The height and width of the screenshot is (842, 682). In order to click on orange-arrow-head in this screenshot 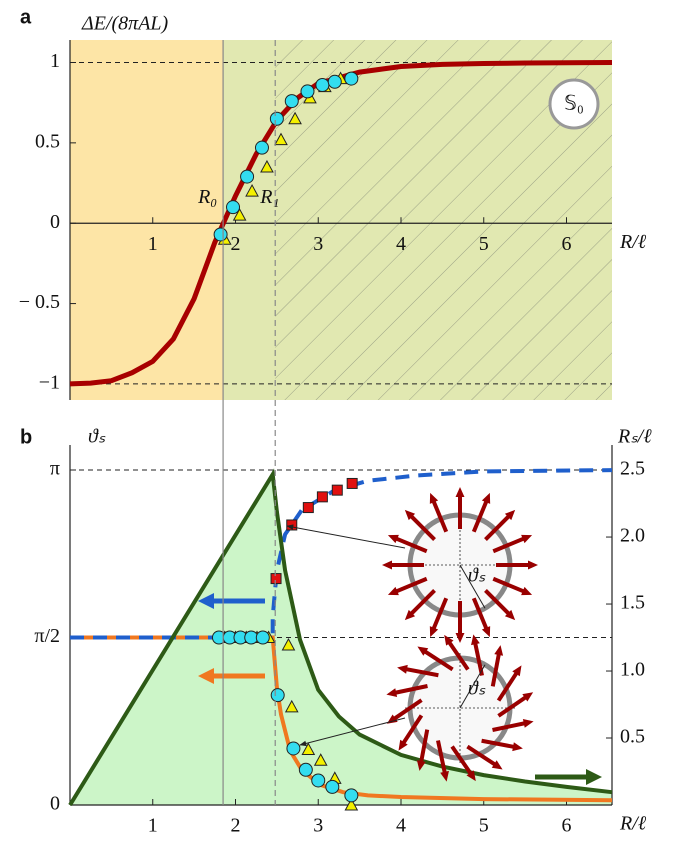, I will do `click(206, 676)`.